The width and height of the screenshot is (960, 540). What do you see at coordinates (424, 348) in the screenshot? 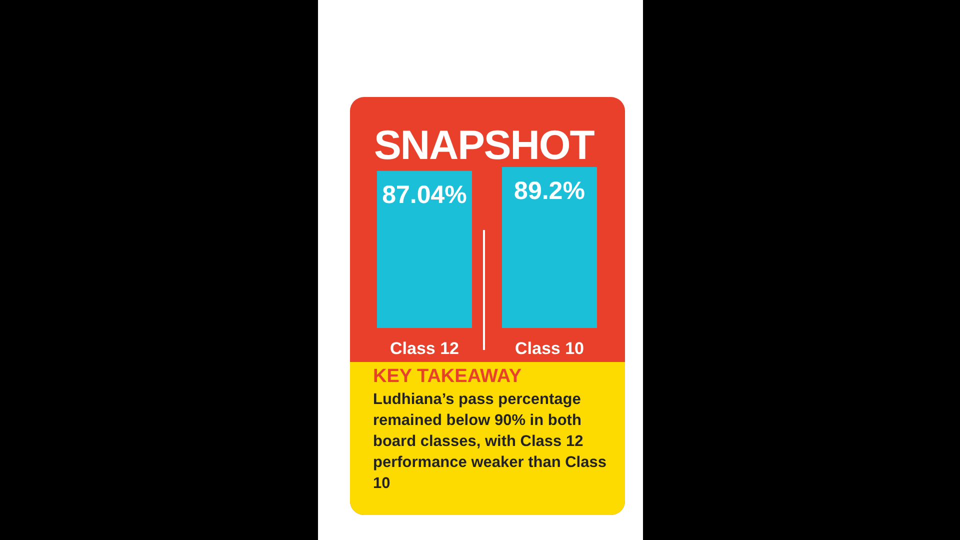
I see `x-tick-label: Class 12` at bounding box center [424, 348].